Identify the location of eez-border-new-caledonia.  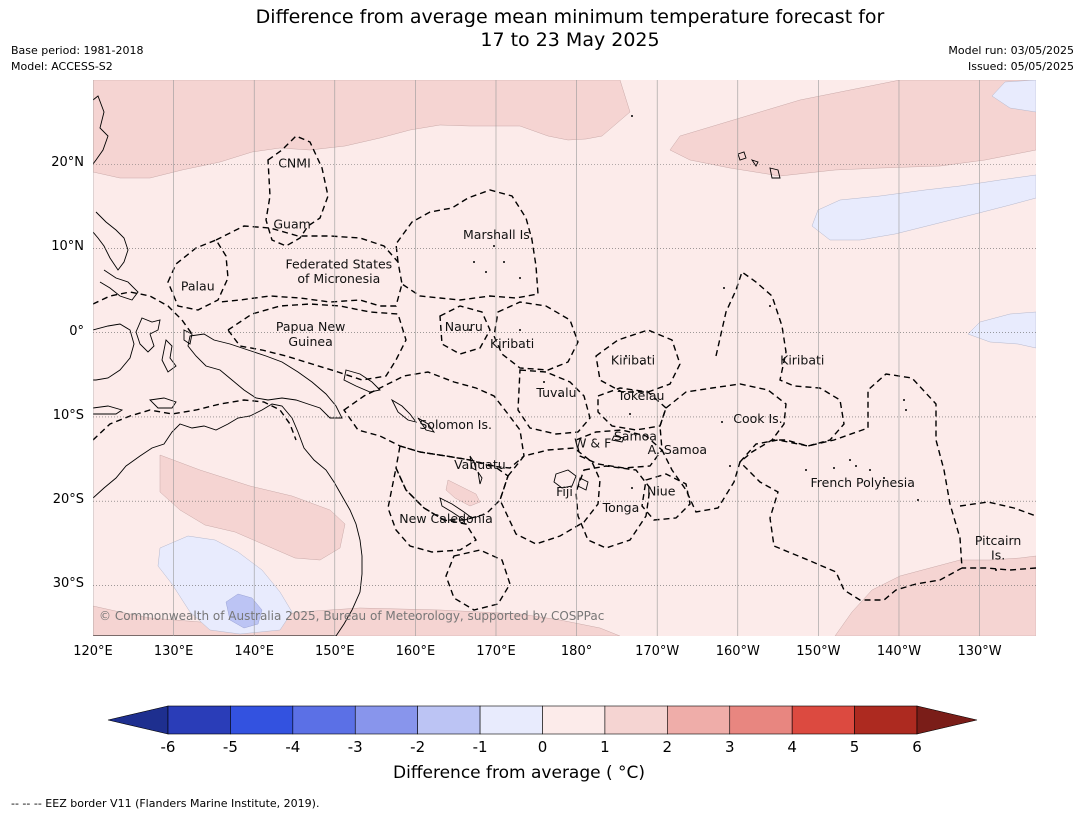
(432, 509).